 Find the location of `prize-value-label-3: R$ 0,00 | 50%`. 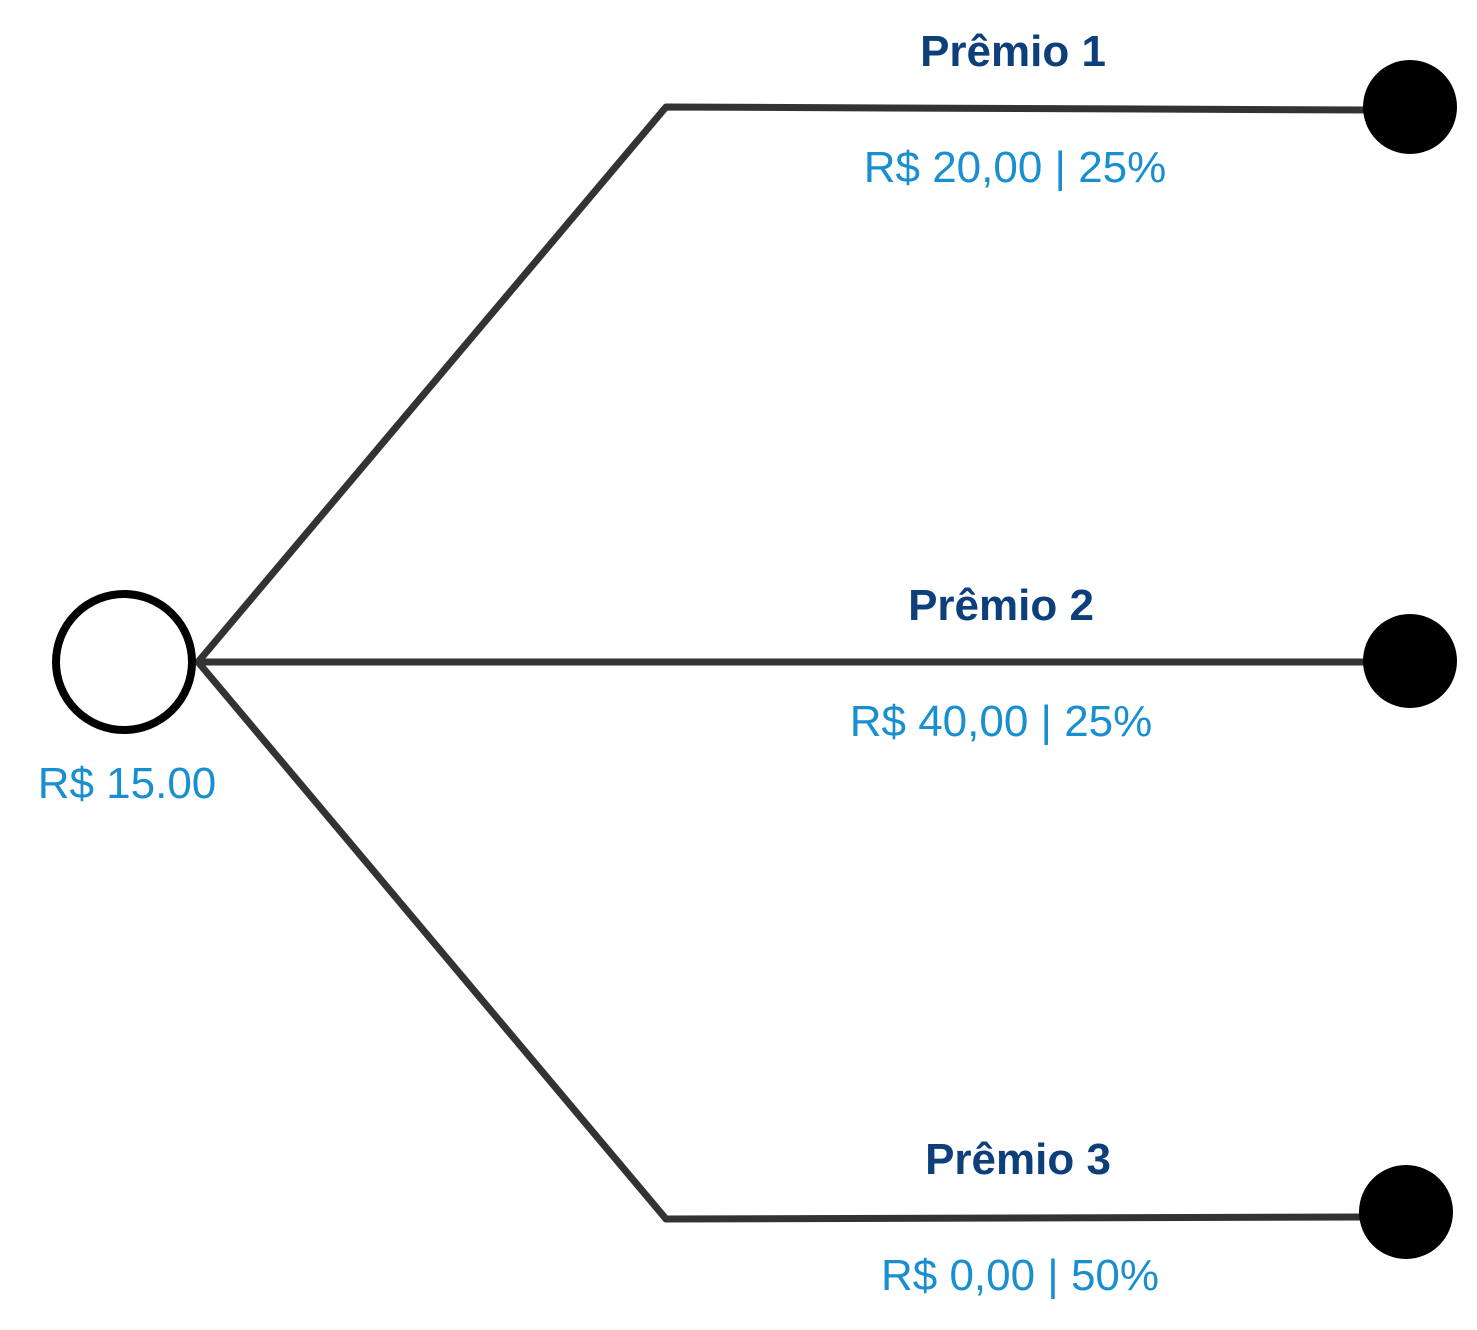

prize-value-label-3: R$ 0,00 | 50% is located at coordinates (1020, 1275).